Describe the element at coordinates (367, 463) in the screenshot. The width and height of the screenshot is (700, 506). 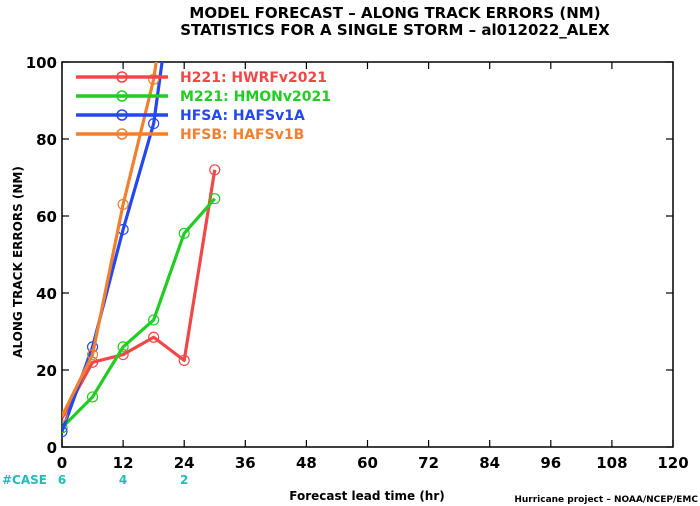
I see `x-tick-label: 60` at that location.